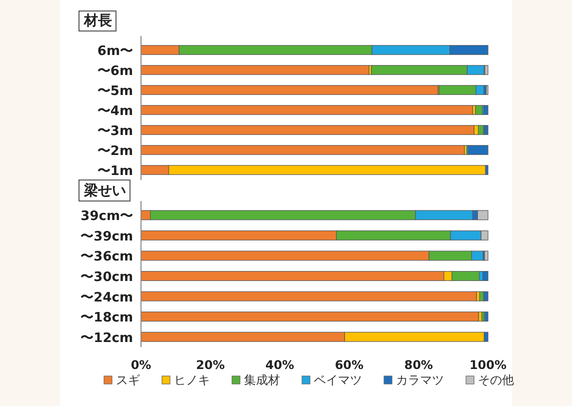  What do you see at coordinates (106, 257) in the screenshot?
I see `y-tick-label: 〜36cm` at bounding box center [106, 257].